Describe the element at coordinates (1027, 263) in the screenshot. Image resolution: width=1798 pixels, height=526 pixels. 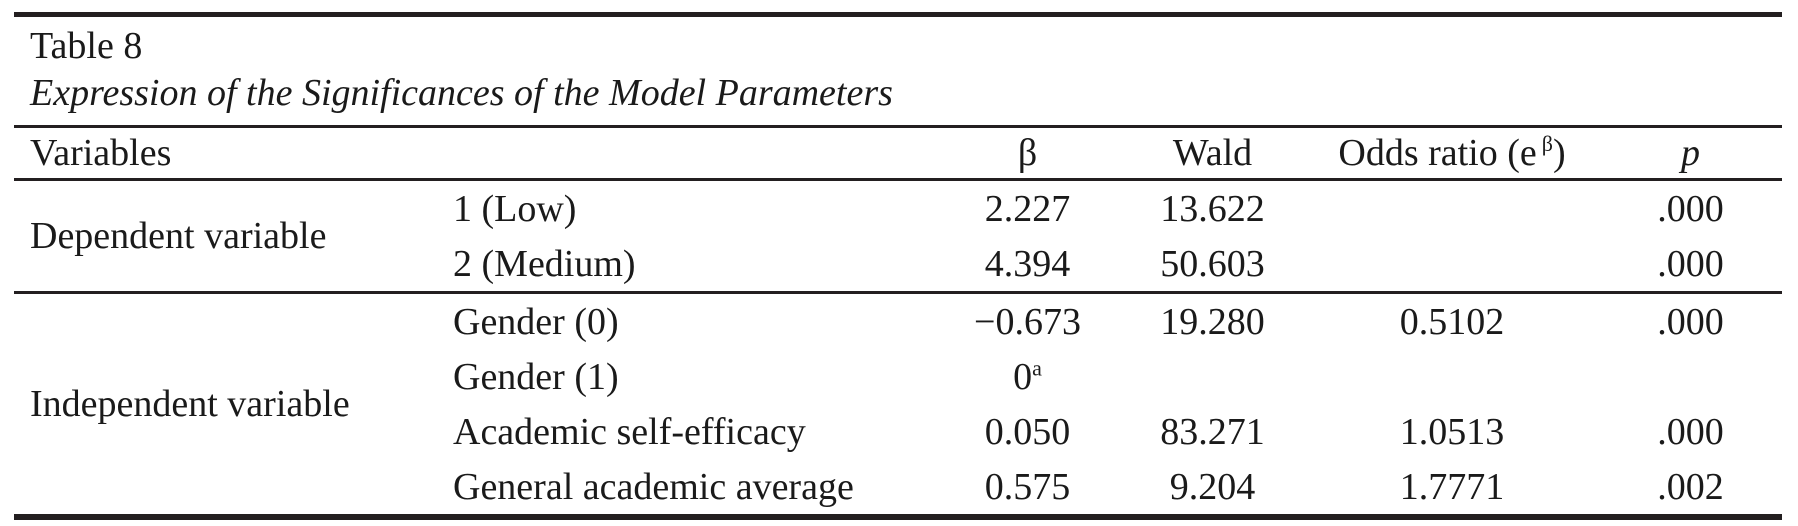
I see `cell-beta: 4.394` at that location.